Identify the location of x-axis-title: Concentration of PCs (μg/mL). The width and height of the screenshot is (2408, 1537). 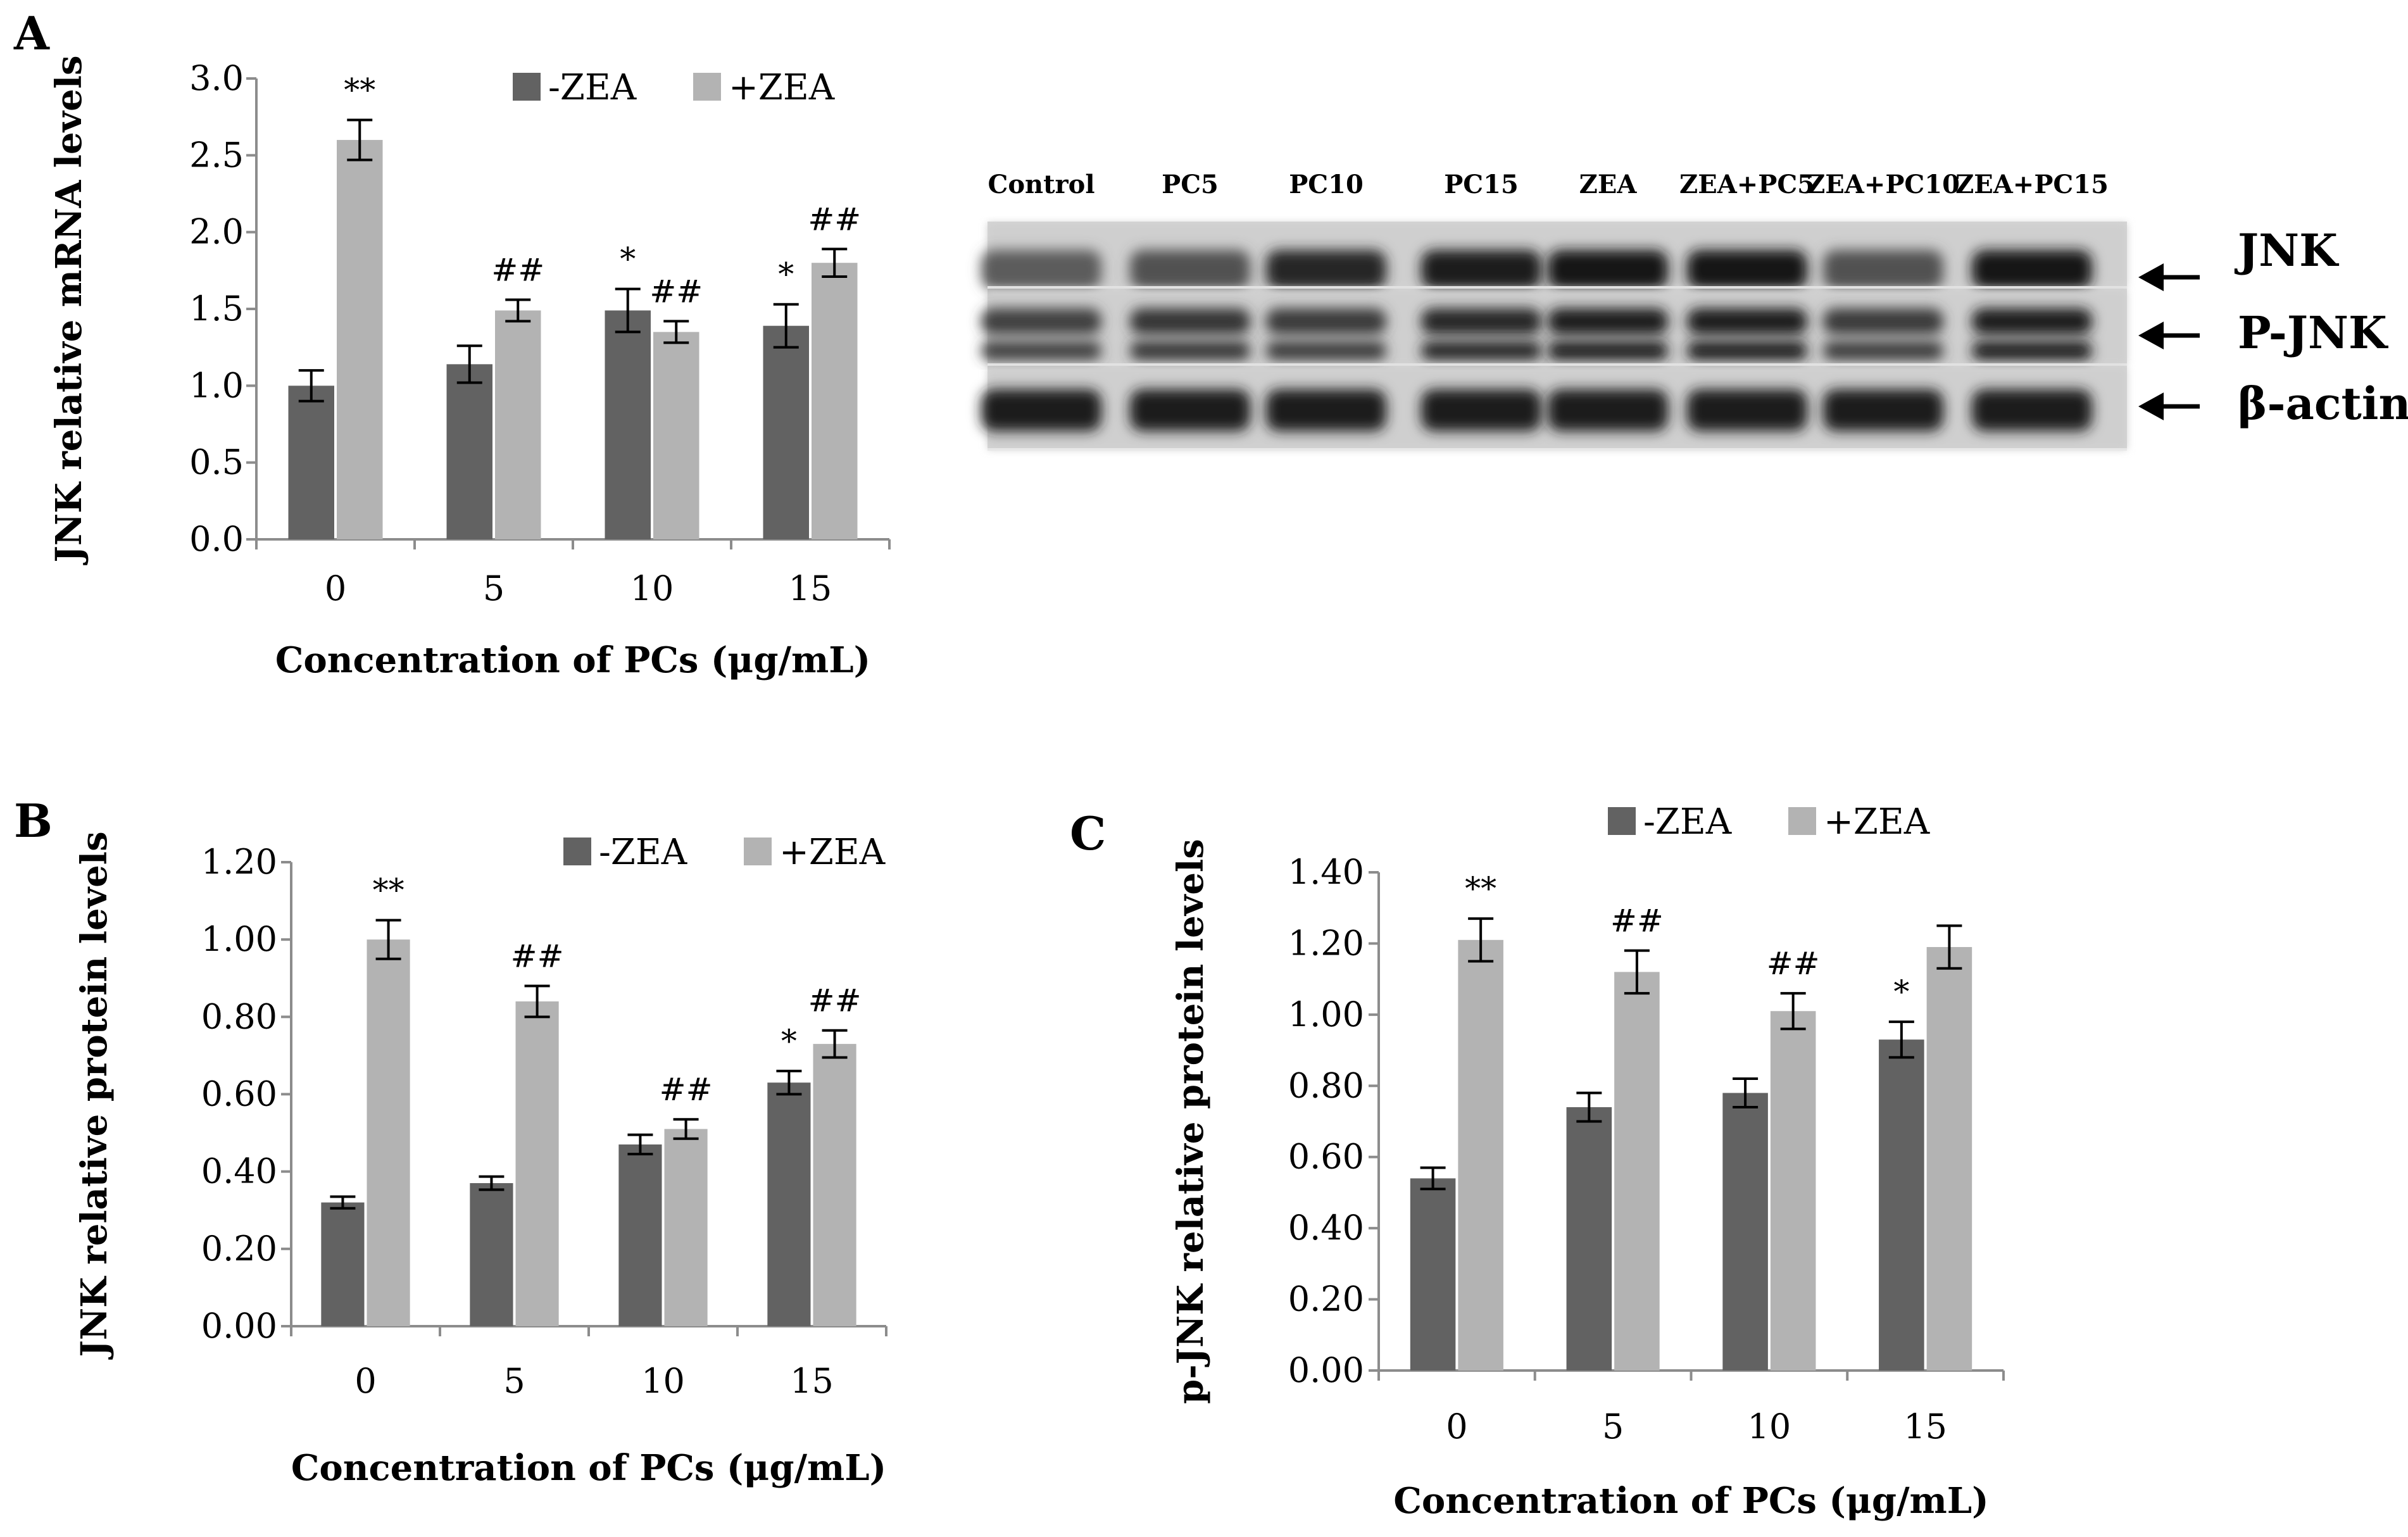
(1690, 1501).